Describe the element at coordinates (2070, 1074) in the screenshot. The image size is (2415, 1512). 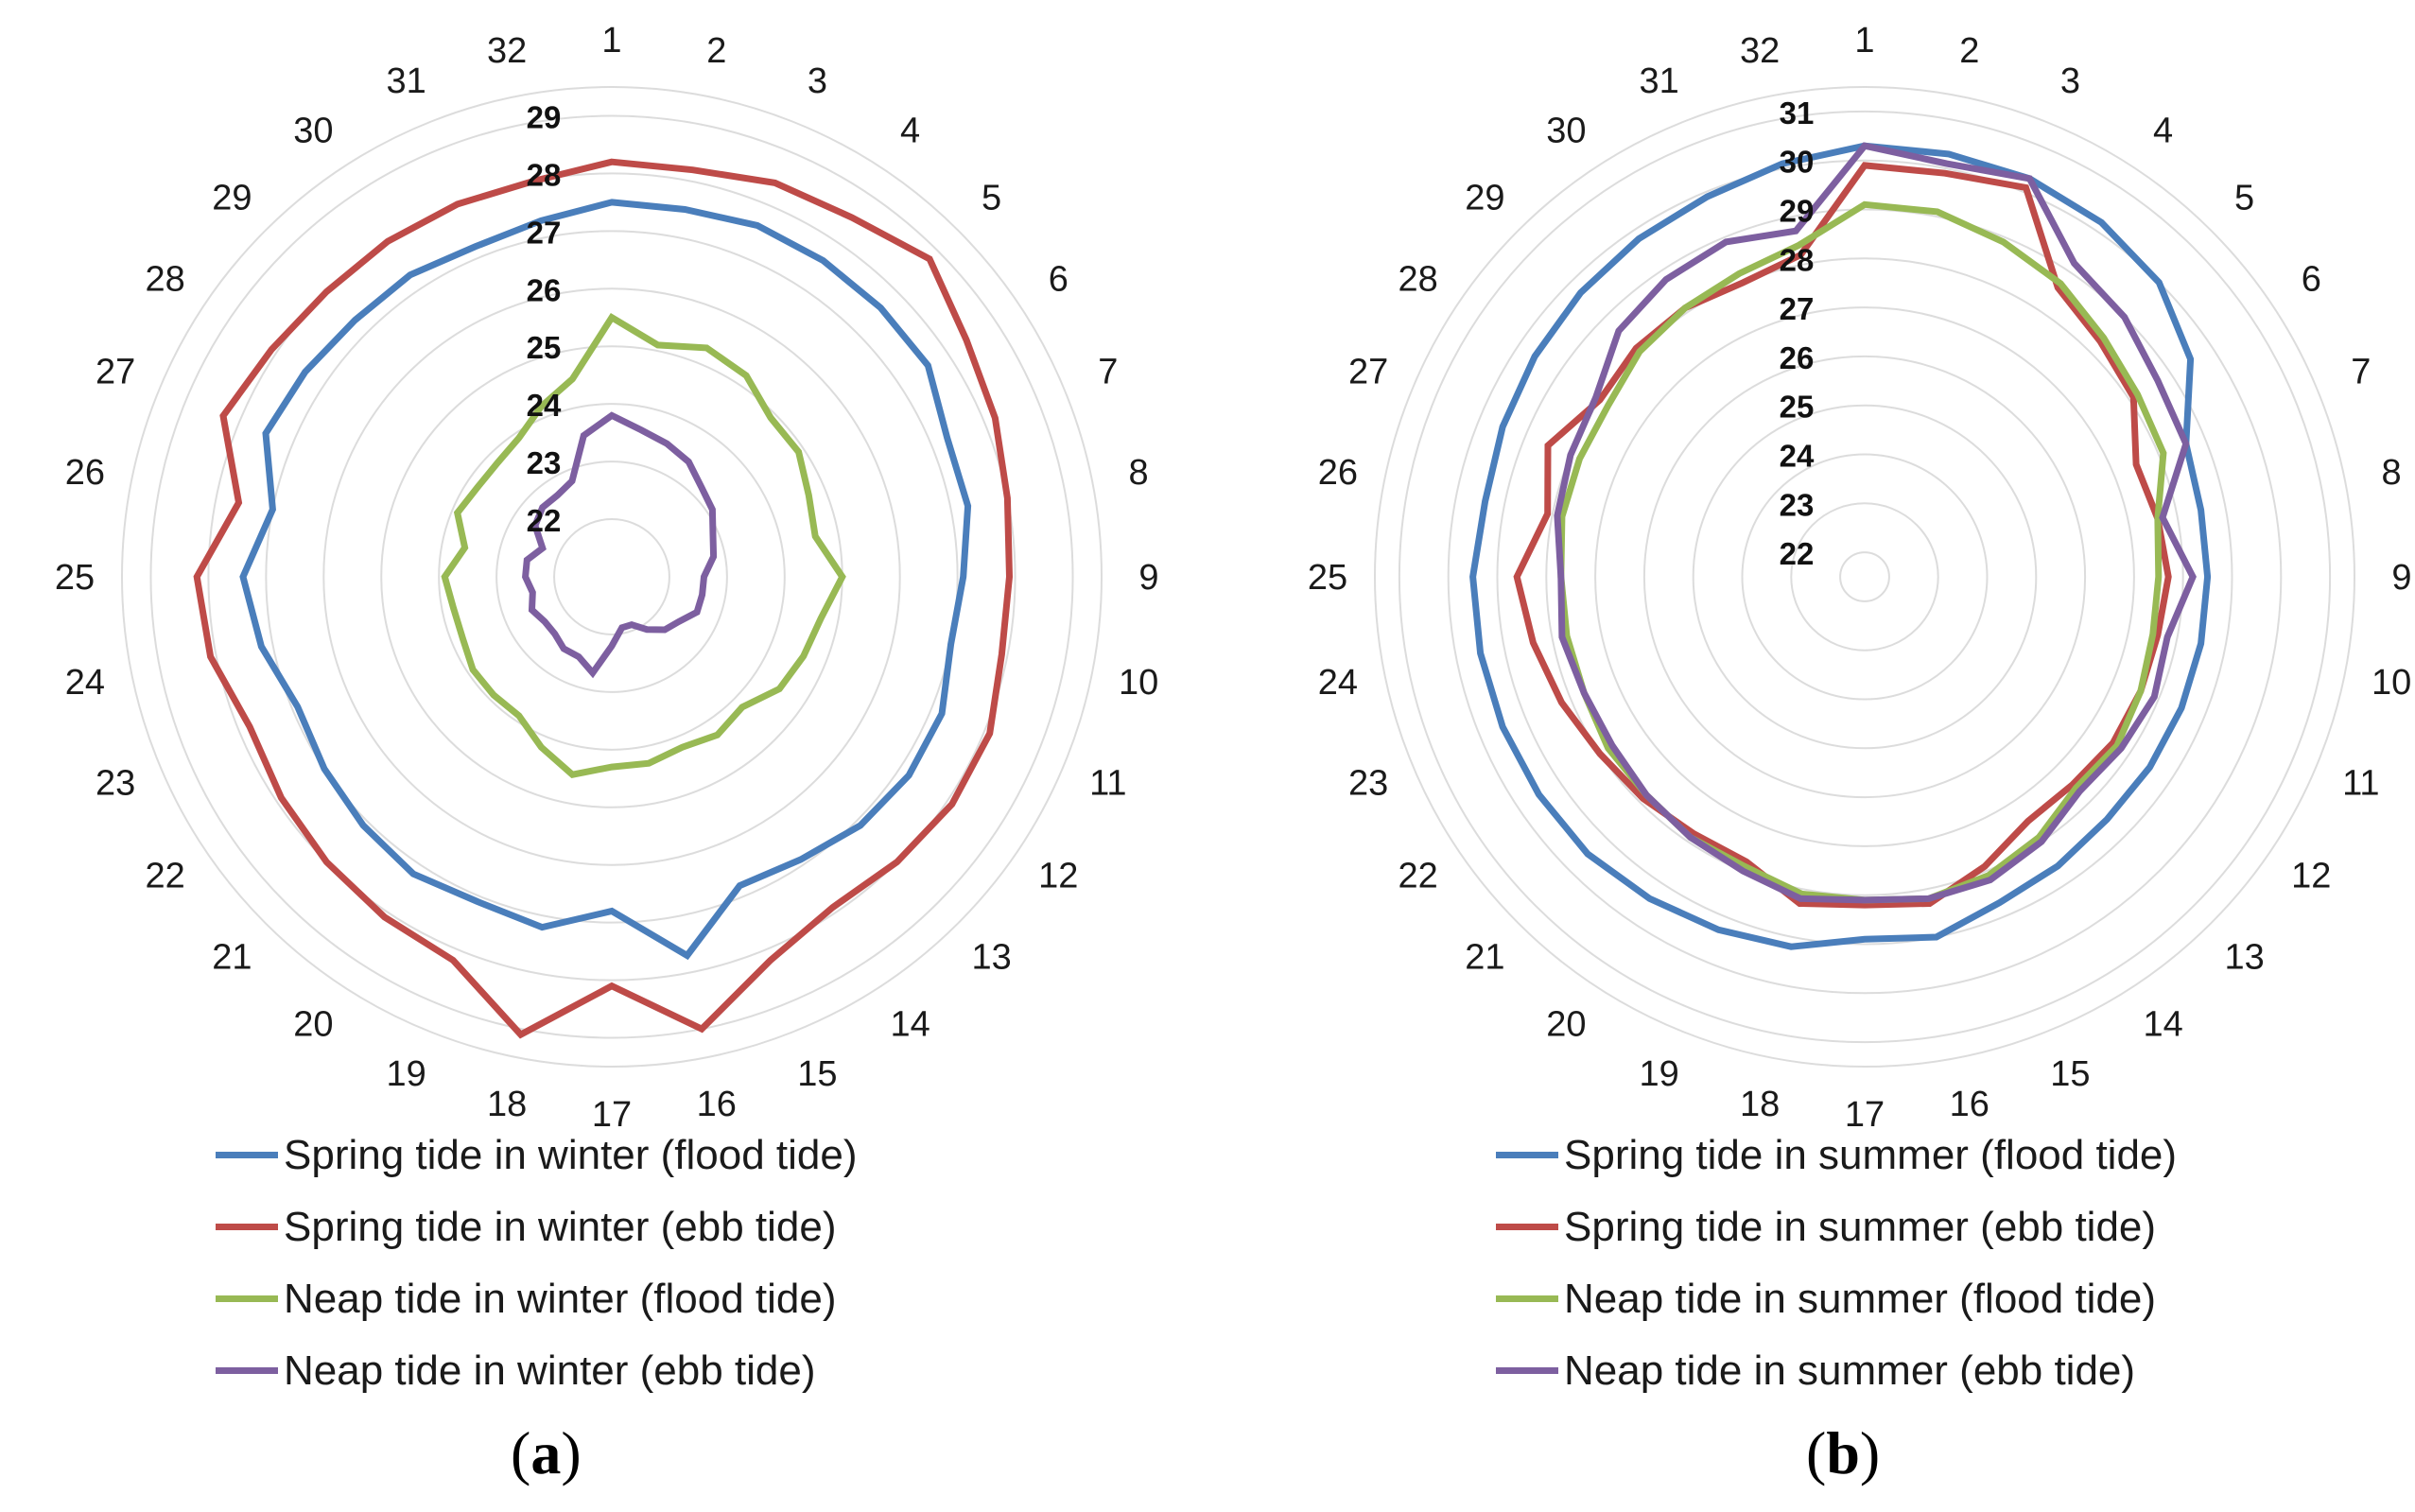
I see `category-label-15: 15` at that location.